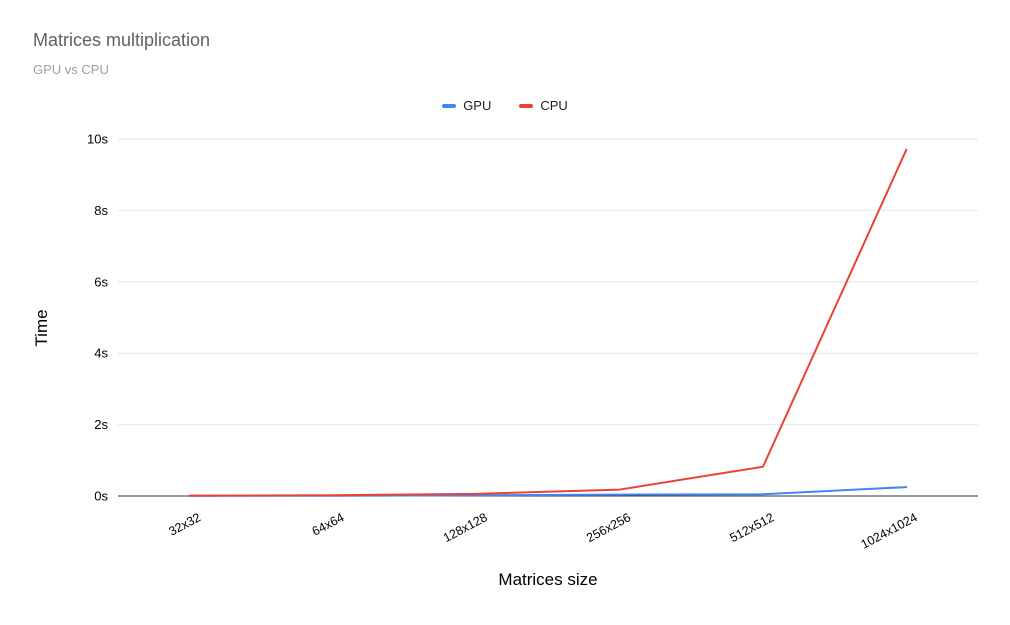  What do you see at coordinates (328, 524) in the screenshot?
I see `x-tick-label: 64x64` at bounding box center [328, 524].